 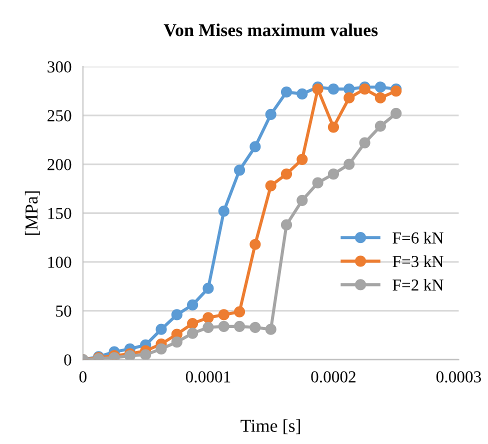 What do you see at coordinates (68, 360) in the screenshot?
I see `y-tick-label: 0` at bounding box center [68, 360].